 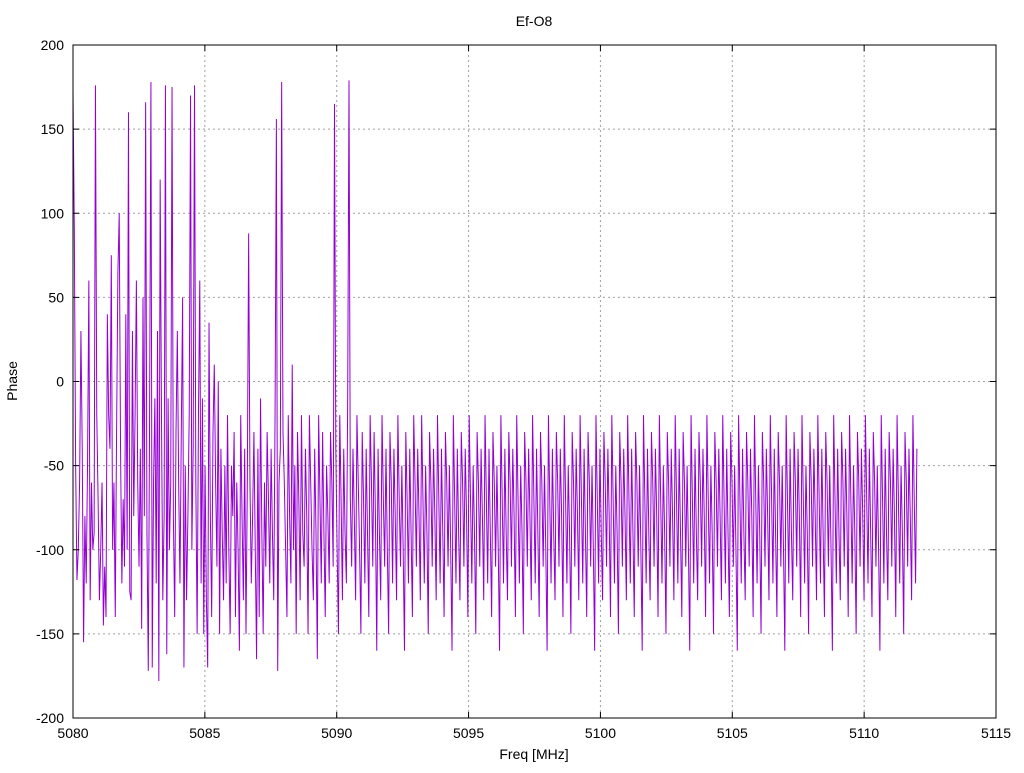 I want to click on y-tick-label: -150, so click(x=50, y=634).